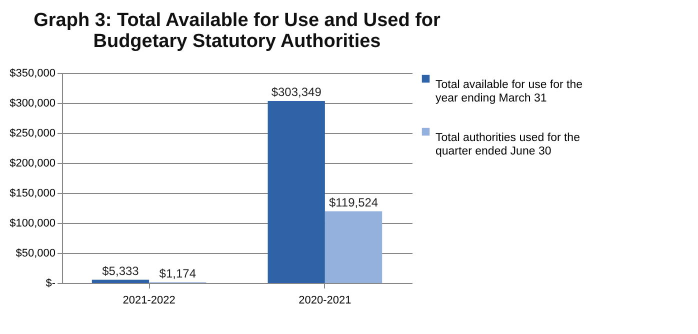 The height and width of the screenshot is (334, 698). Describe the element at coordinates (508, 145) in the screenshot. I see `legend-label: Total authorities used for the quarter ended June 30` at that location.